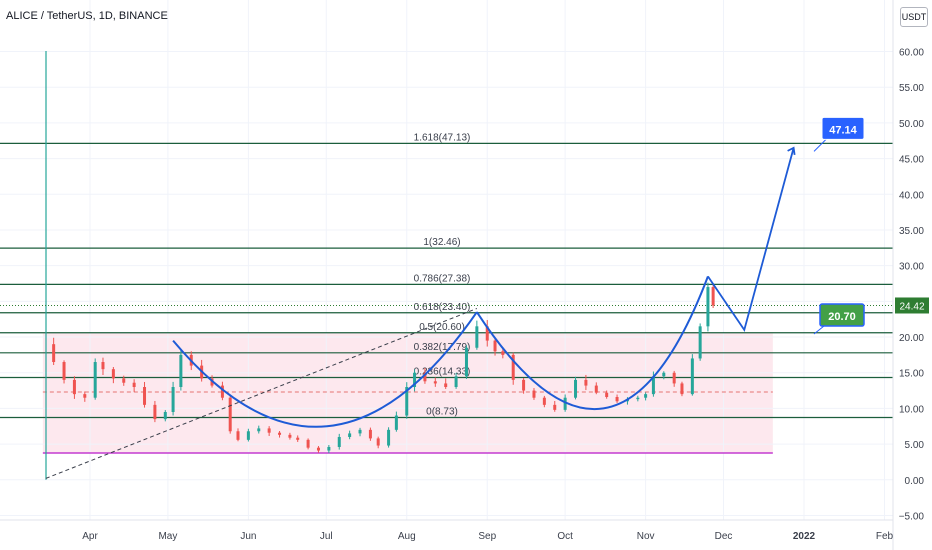  What do you see at coordinates (261, 393) in the screenshot?
I see `trendline-dashed` at bounding box center [261, 393].